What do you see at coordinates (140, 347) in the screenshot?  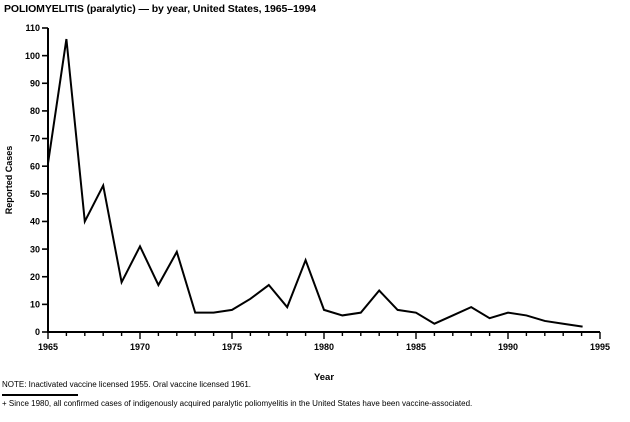 I see `x-tick-label: 1970` at bounding box center [140, 347].